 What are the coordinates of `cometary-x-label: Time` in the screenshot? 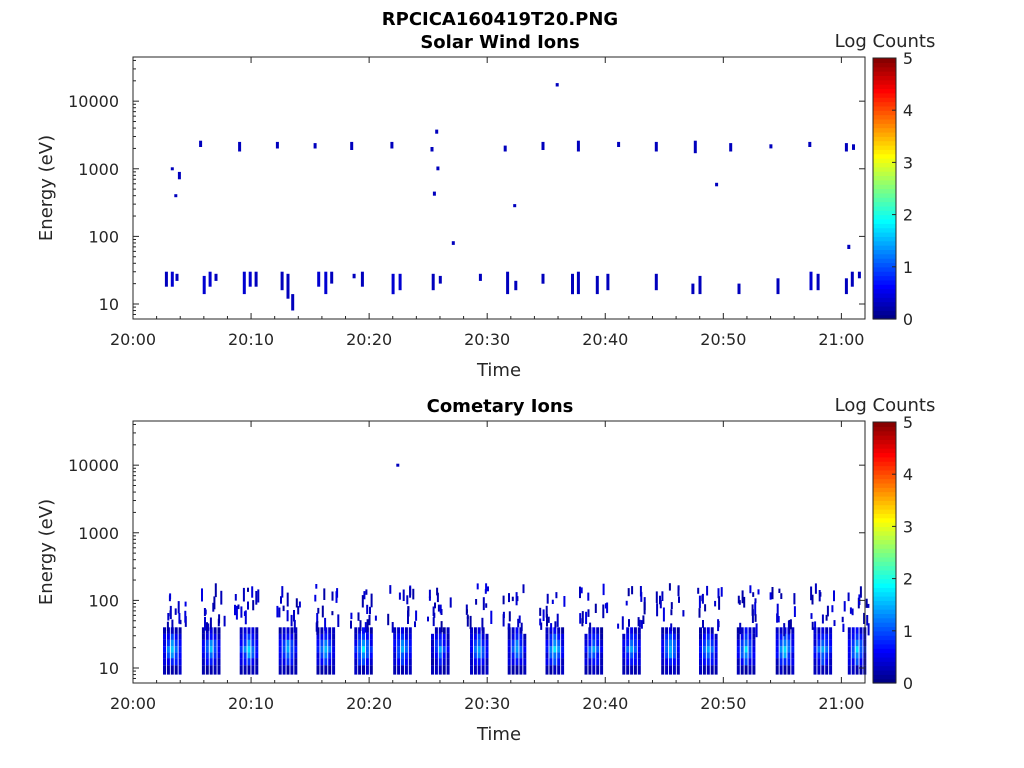 It's located at (498, 734).